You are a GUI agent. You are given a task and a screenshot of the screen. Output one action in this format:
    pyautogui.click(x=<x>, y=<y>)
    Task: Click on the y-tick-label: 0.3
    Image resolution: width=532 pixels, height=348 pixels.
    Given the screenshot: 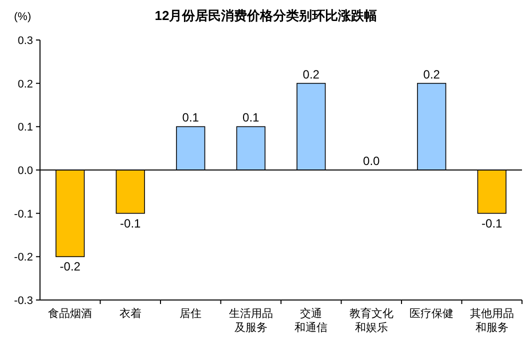 What is the action you would take?
    pyautogui.click(x=25, y=41)
    